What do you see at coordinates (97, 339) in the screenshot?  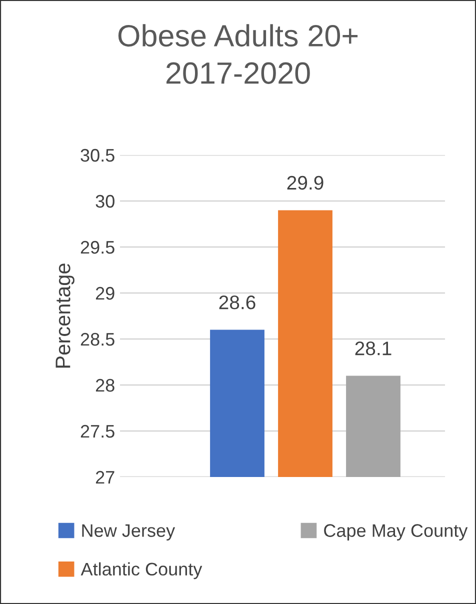 I see `y-tick-label: 28.5` at bounding box center [97, 339].